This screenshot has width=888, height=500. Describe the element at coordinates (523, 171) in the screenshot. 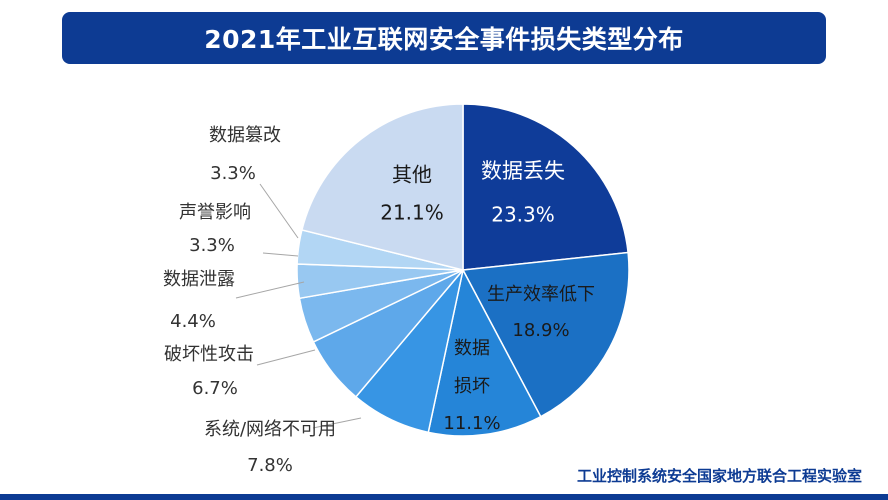

I see `slice-name-label: 数据丢失` at that location.